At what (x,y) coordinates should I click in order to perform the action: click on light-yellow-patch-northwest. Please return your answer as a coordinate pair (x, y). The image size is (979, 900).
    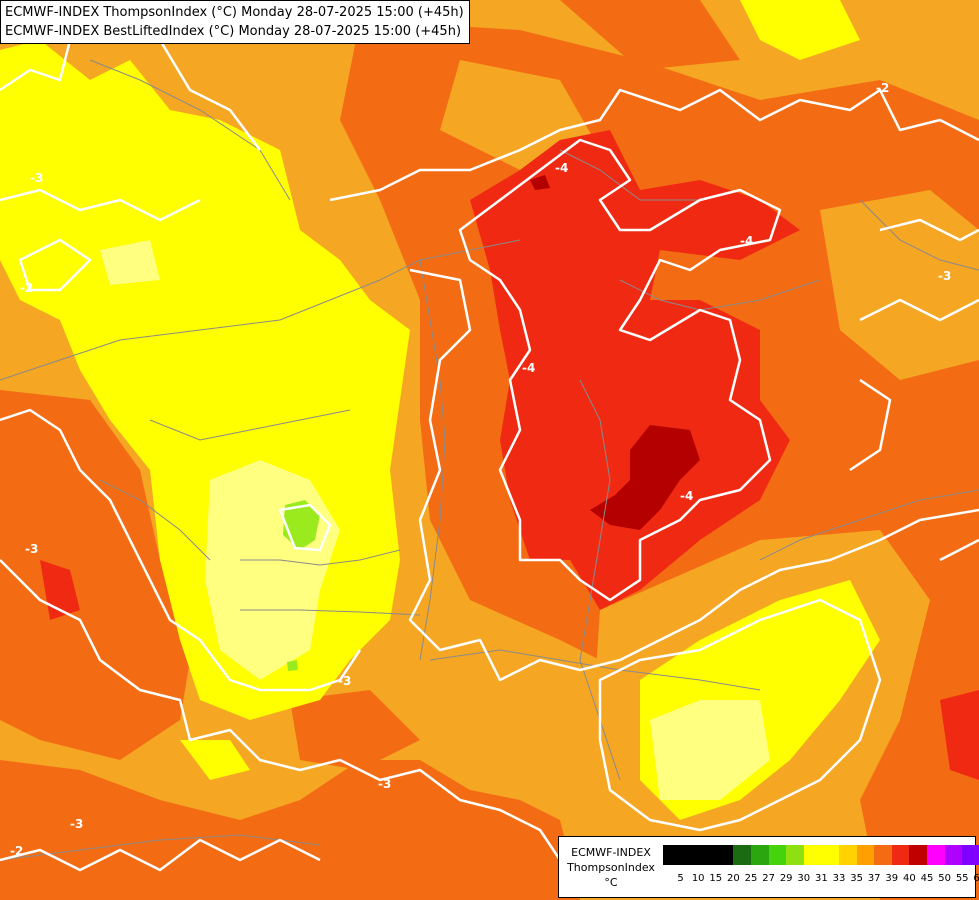
    Looking at the image, I should click on (130, 262).